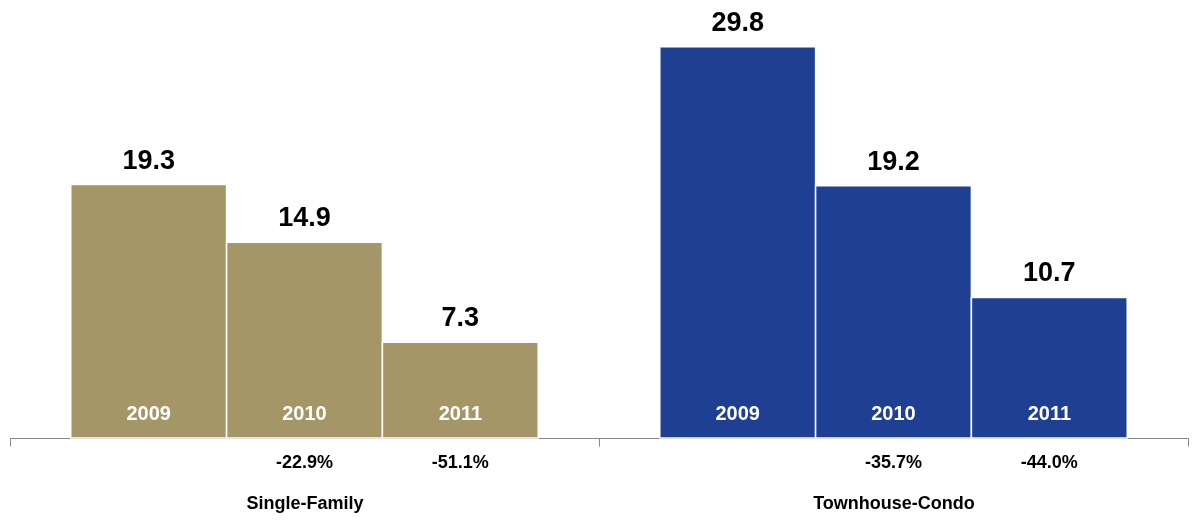 This screenshot has height=524, width=1192. What do you see at coordinates (737, 21) in the screenshot?
I see `data-label: 29.8` at bounding box center [737, 21].